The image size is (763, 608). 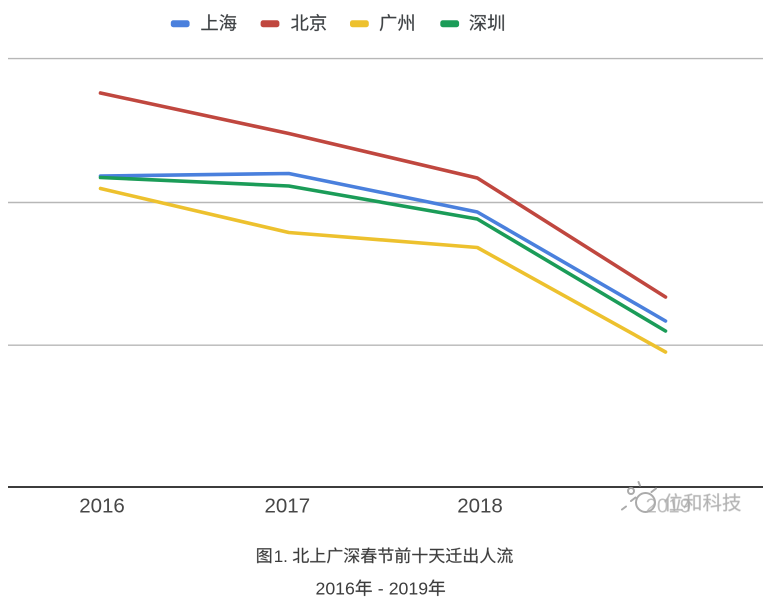 I want to click on svg-text: 1., so click(x=281, y=556).